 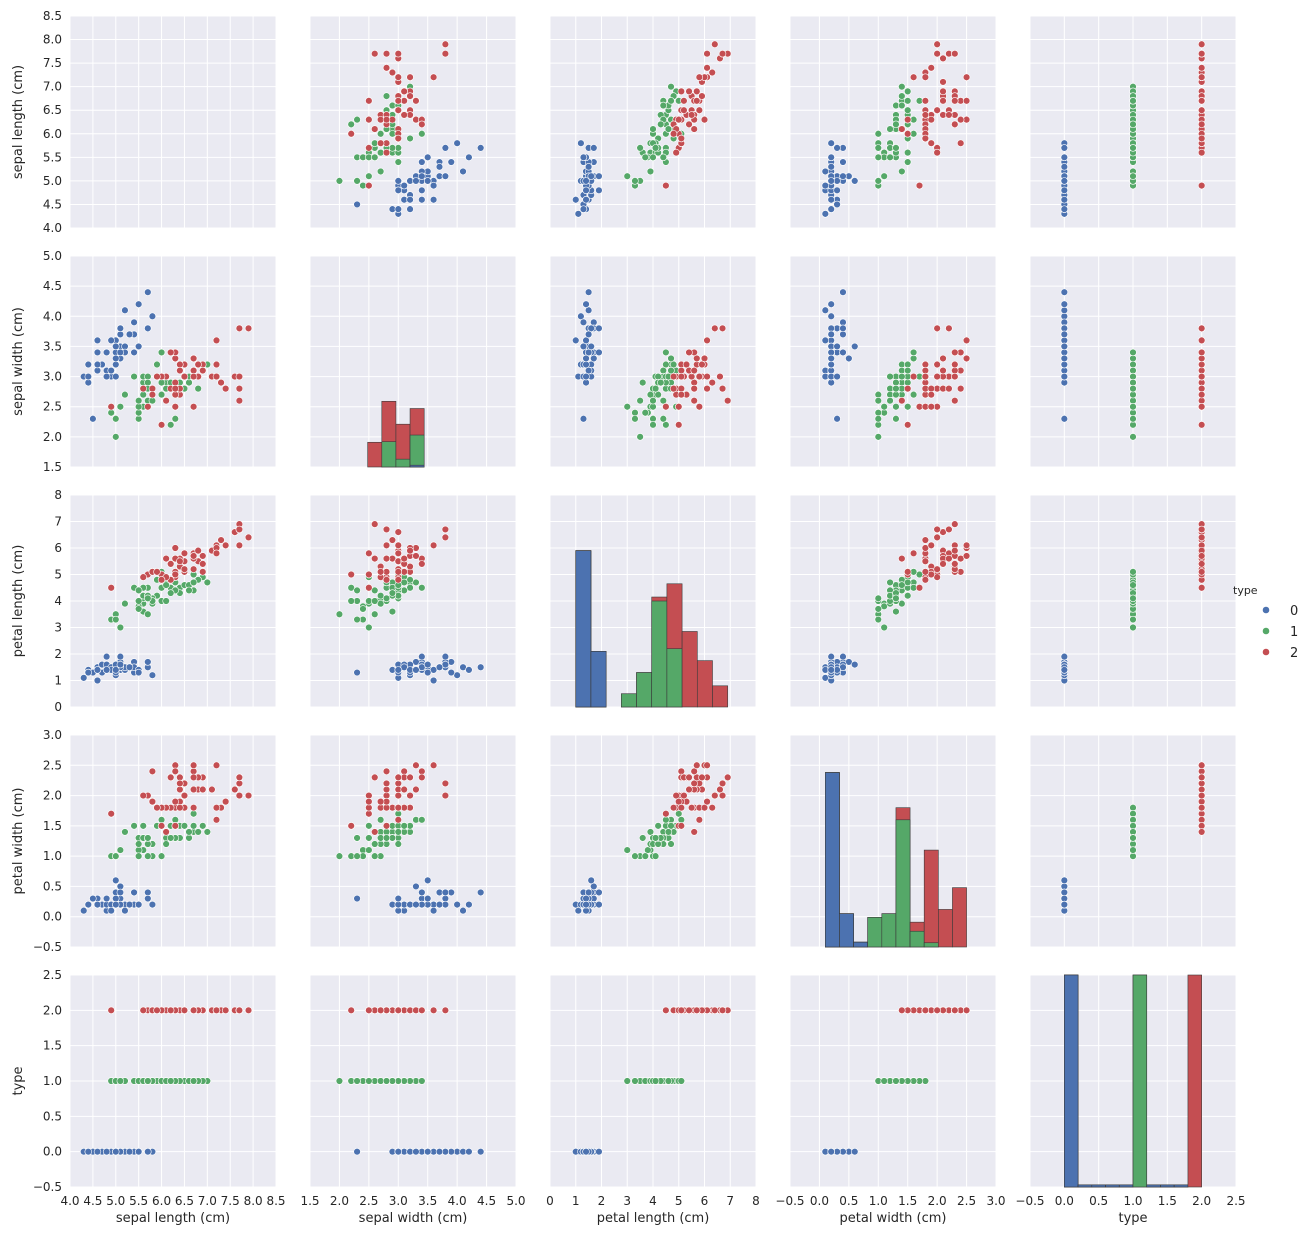 What do you see at coordinates (173, 1218) in the screenshot?
I see `x-axis-label: sepal length (cm)` at bounding box center [173, 1218].